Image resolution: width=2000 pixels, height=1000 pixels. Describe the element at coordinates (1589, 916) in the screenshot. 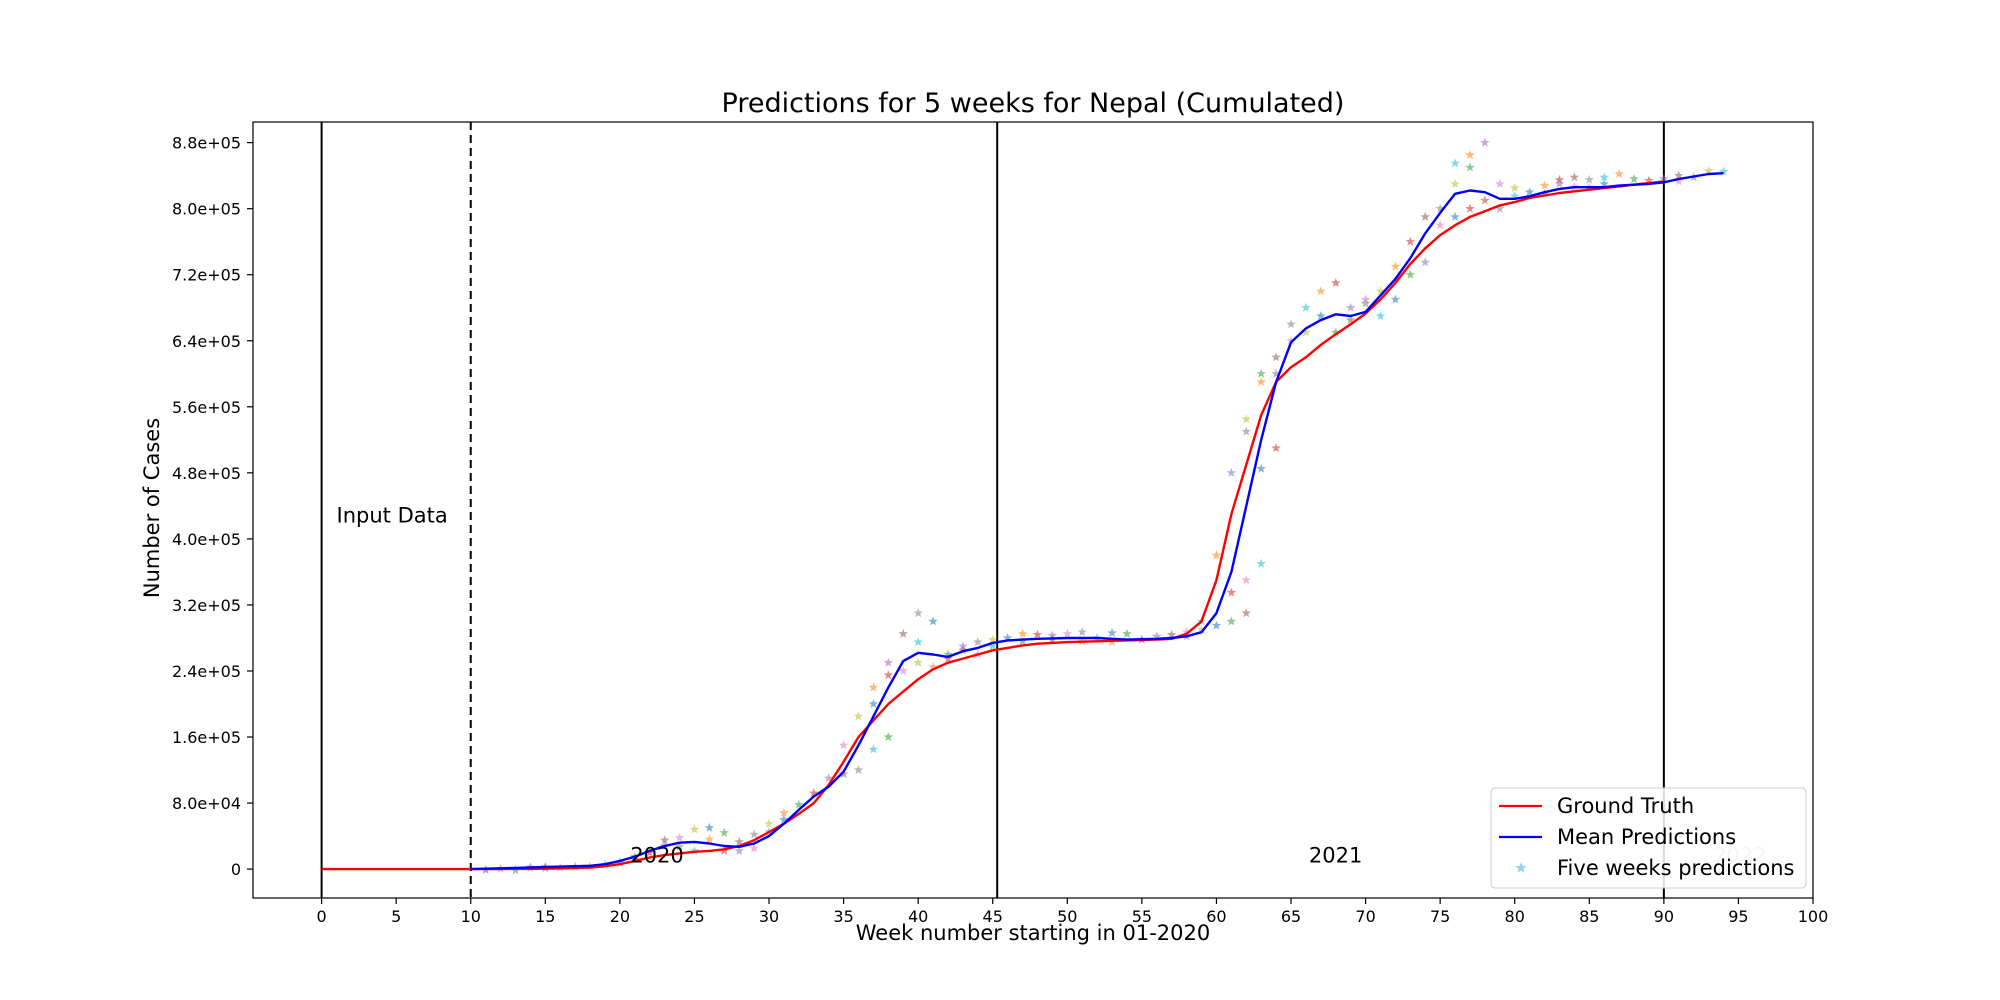

I see `x-tick-label: 85` at that location.